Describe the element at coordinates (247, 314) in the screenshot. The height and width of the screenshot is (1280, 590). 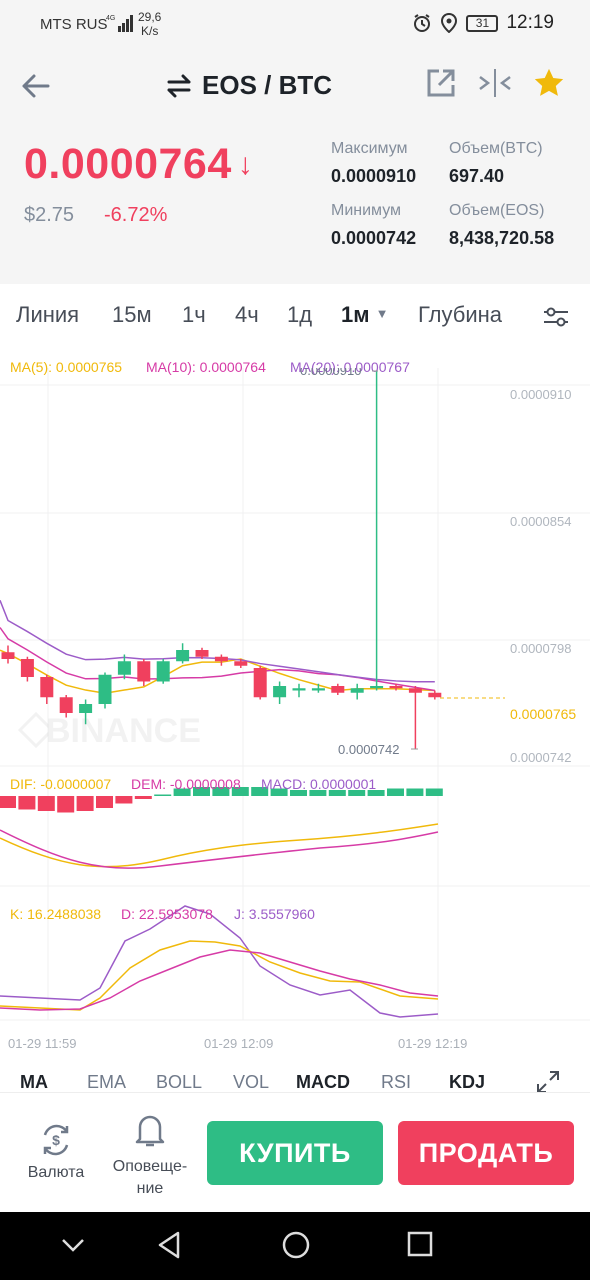
I see `tab-4h: 4ч` at that location.